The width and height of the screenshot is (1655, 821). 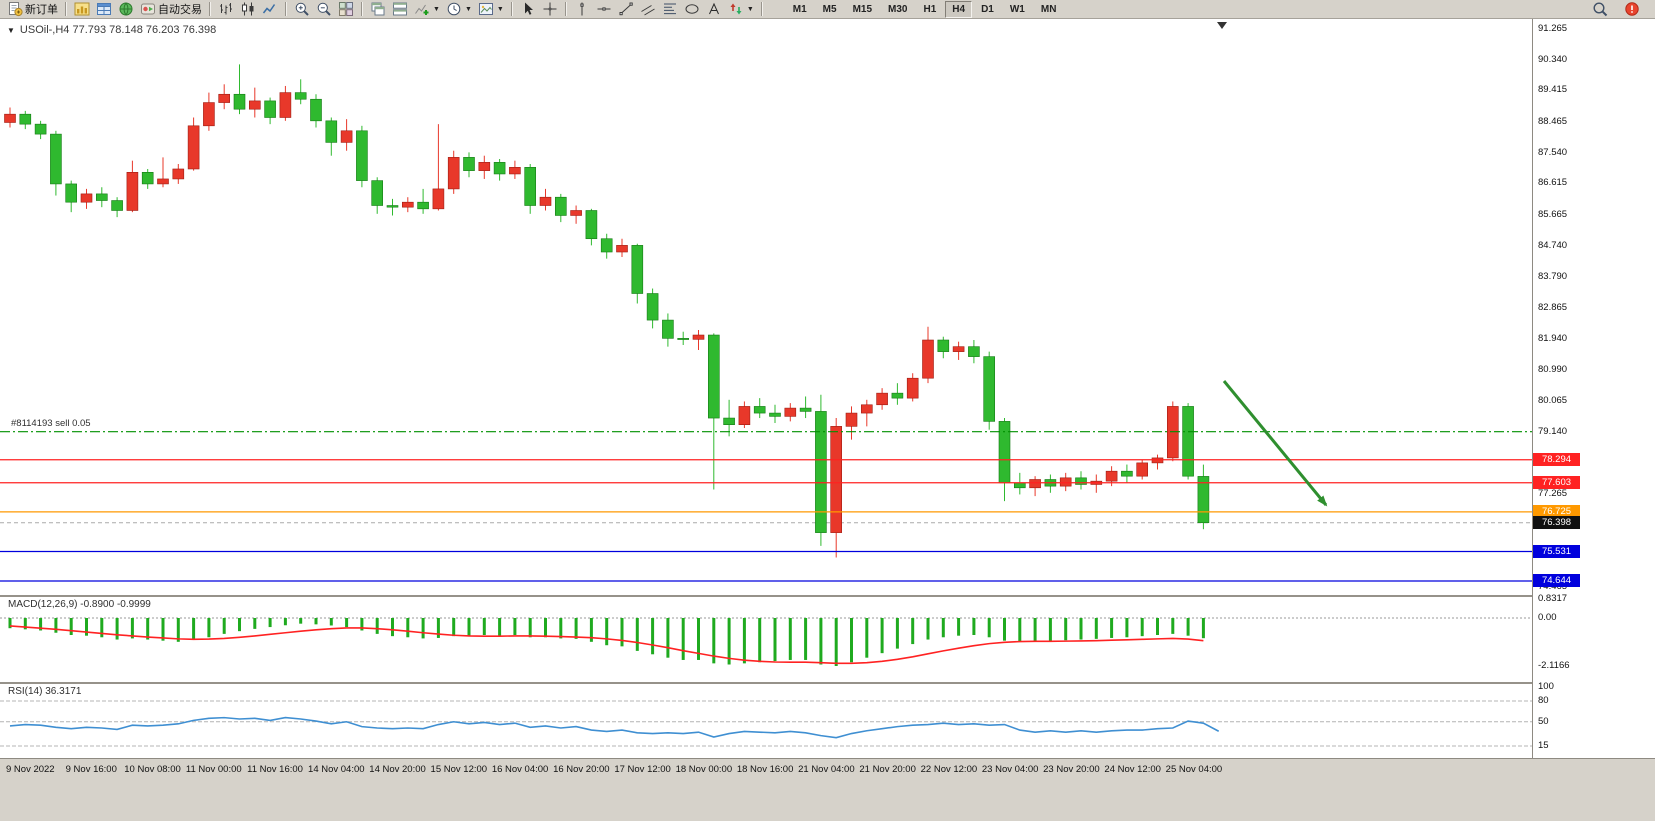 I want to click on one-click-trading-toggle: ▼, so click(x=11, y=30).